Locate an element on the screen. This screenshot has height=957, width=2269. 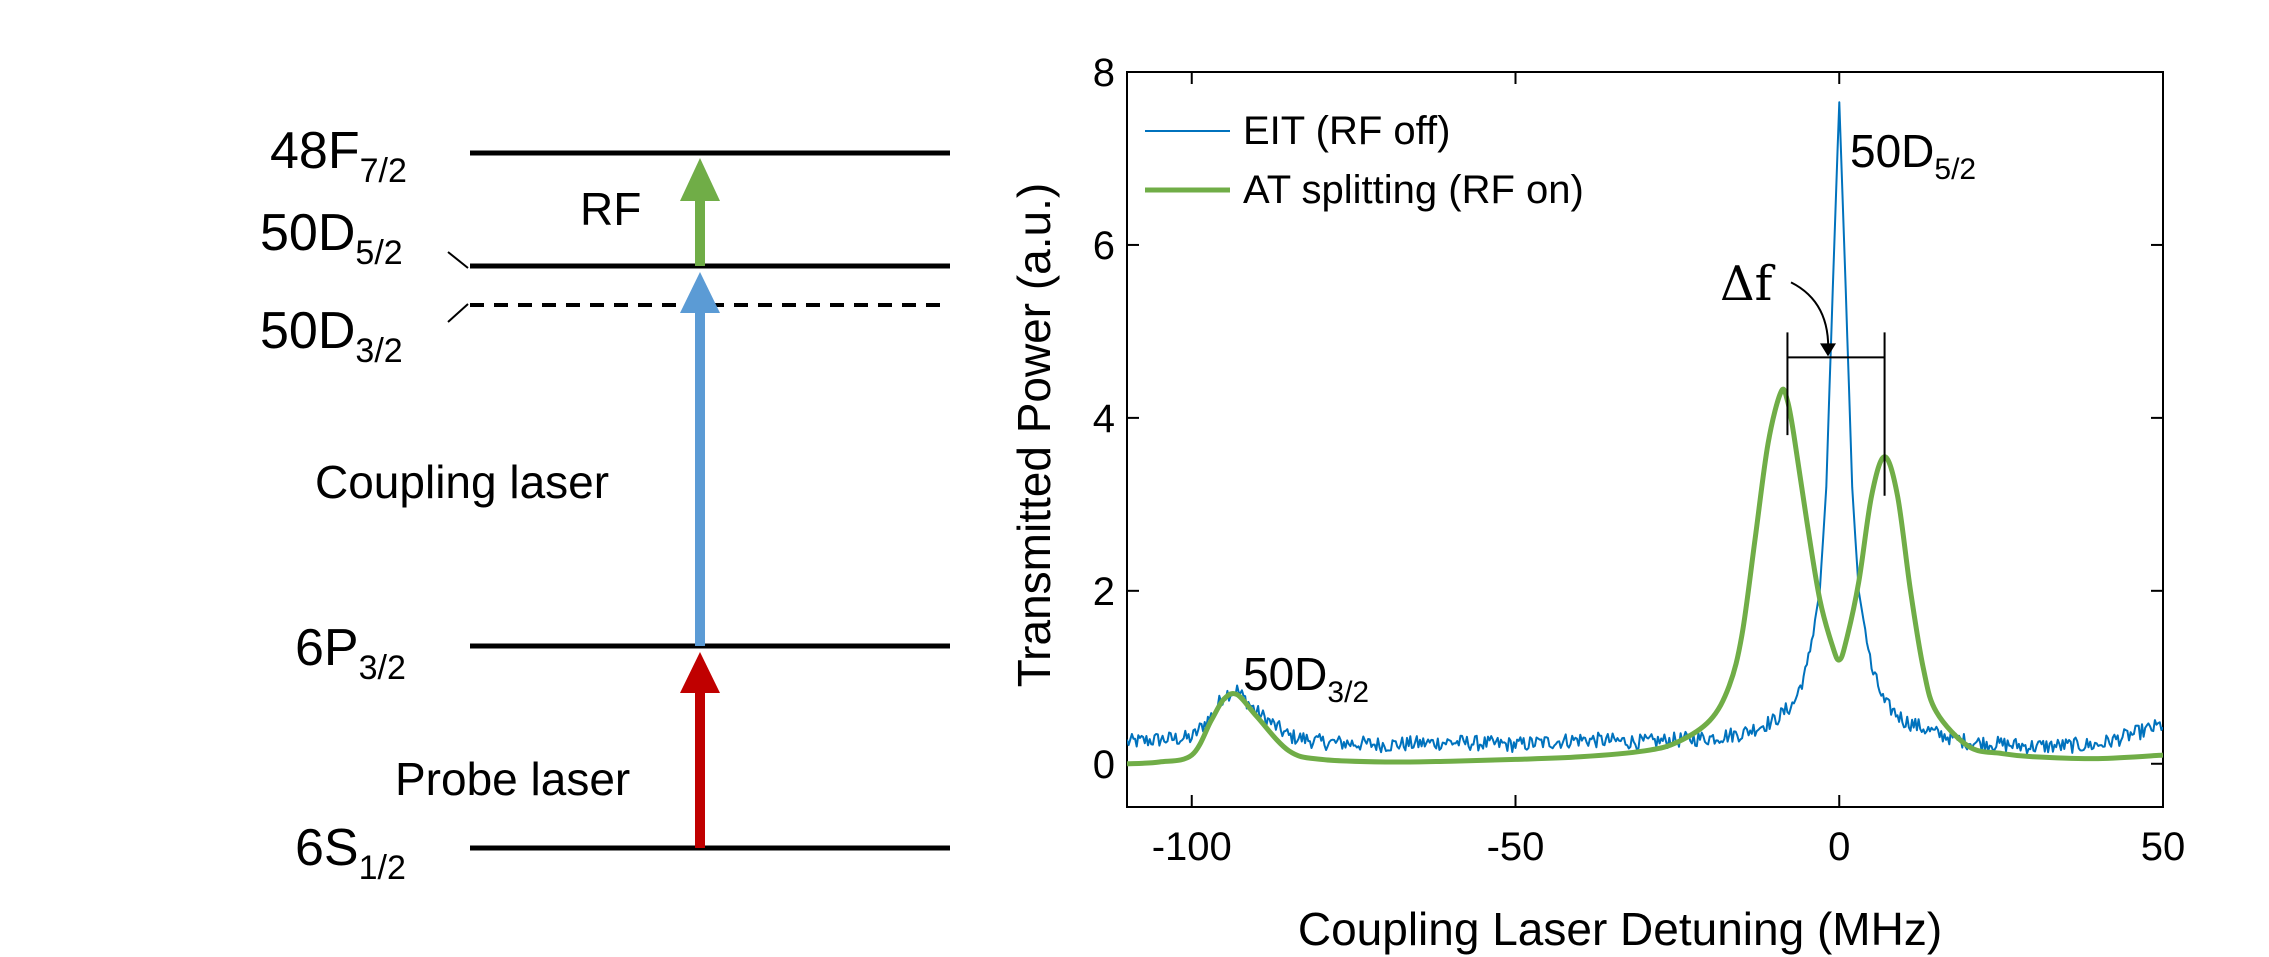
y-tick-label: 0 is located at coordinates (1104, 765).